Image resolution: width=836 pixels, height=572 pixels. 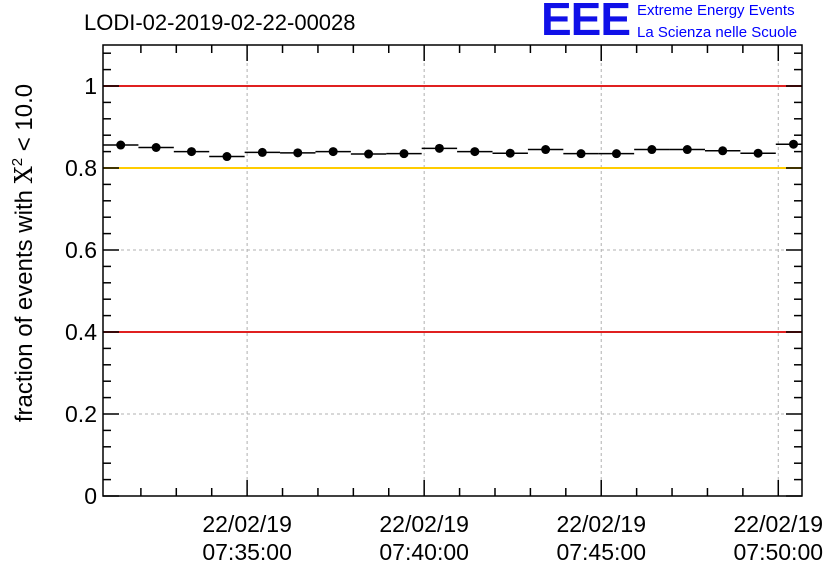 I want to click on x-tick-label-time: 07:50:00, so click(x=779, y=552).